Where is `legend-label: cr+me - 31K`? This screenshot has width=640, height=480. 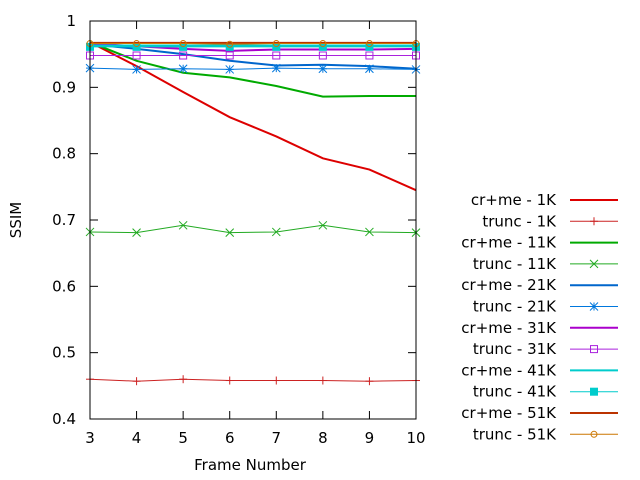
legend-label: cr+me - 31K is located at coordinates (509, 328).